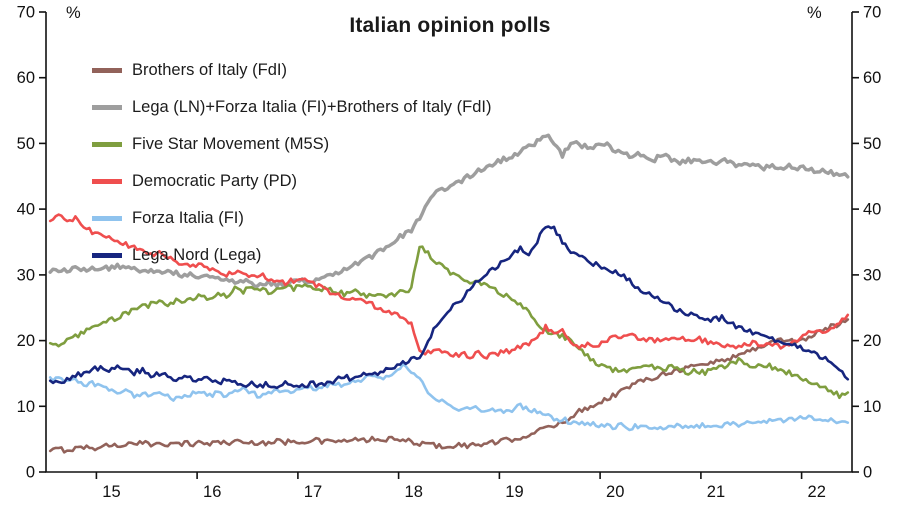 This screenshot has height=510, width=900. I want to click on legend-label: Five Star Movement (M5S), so click(231, 144).